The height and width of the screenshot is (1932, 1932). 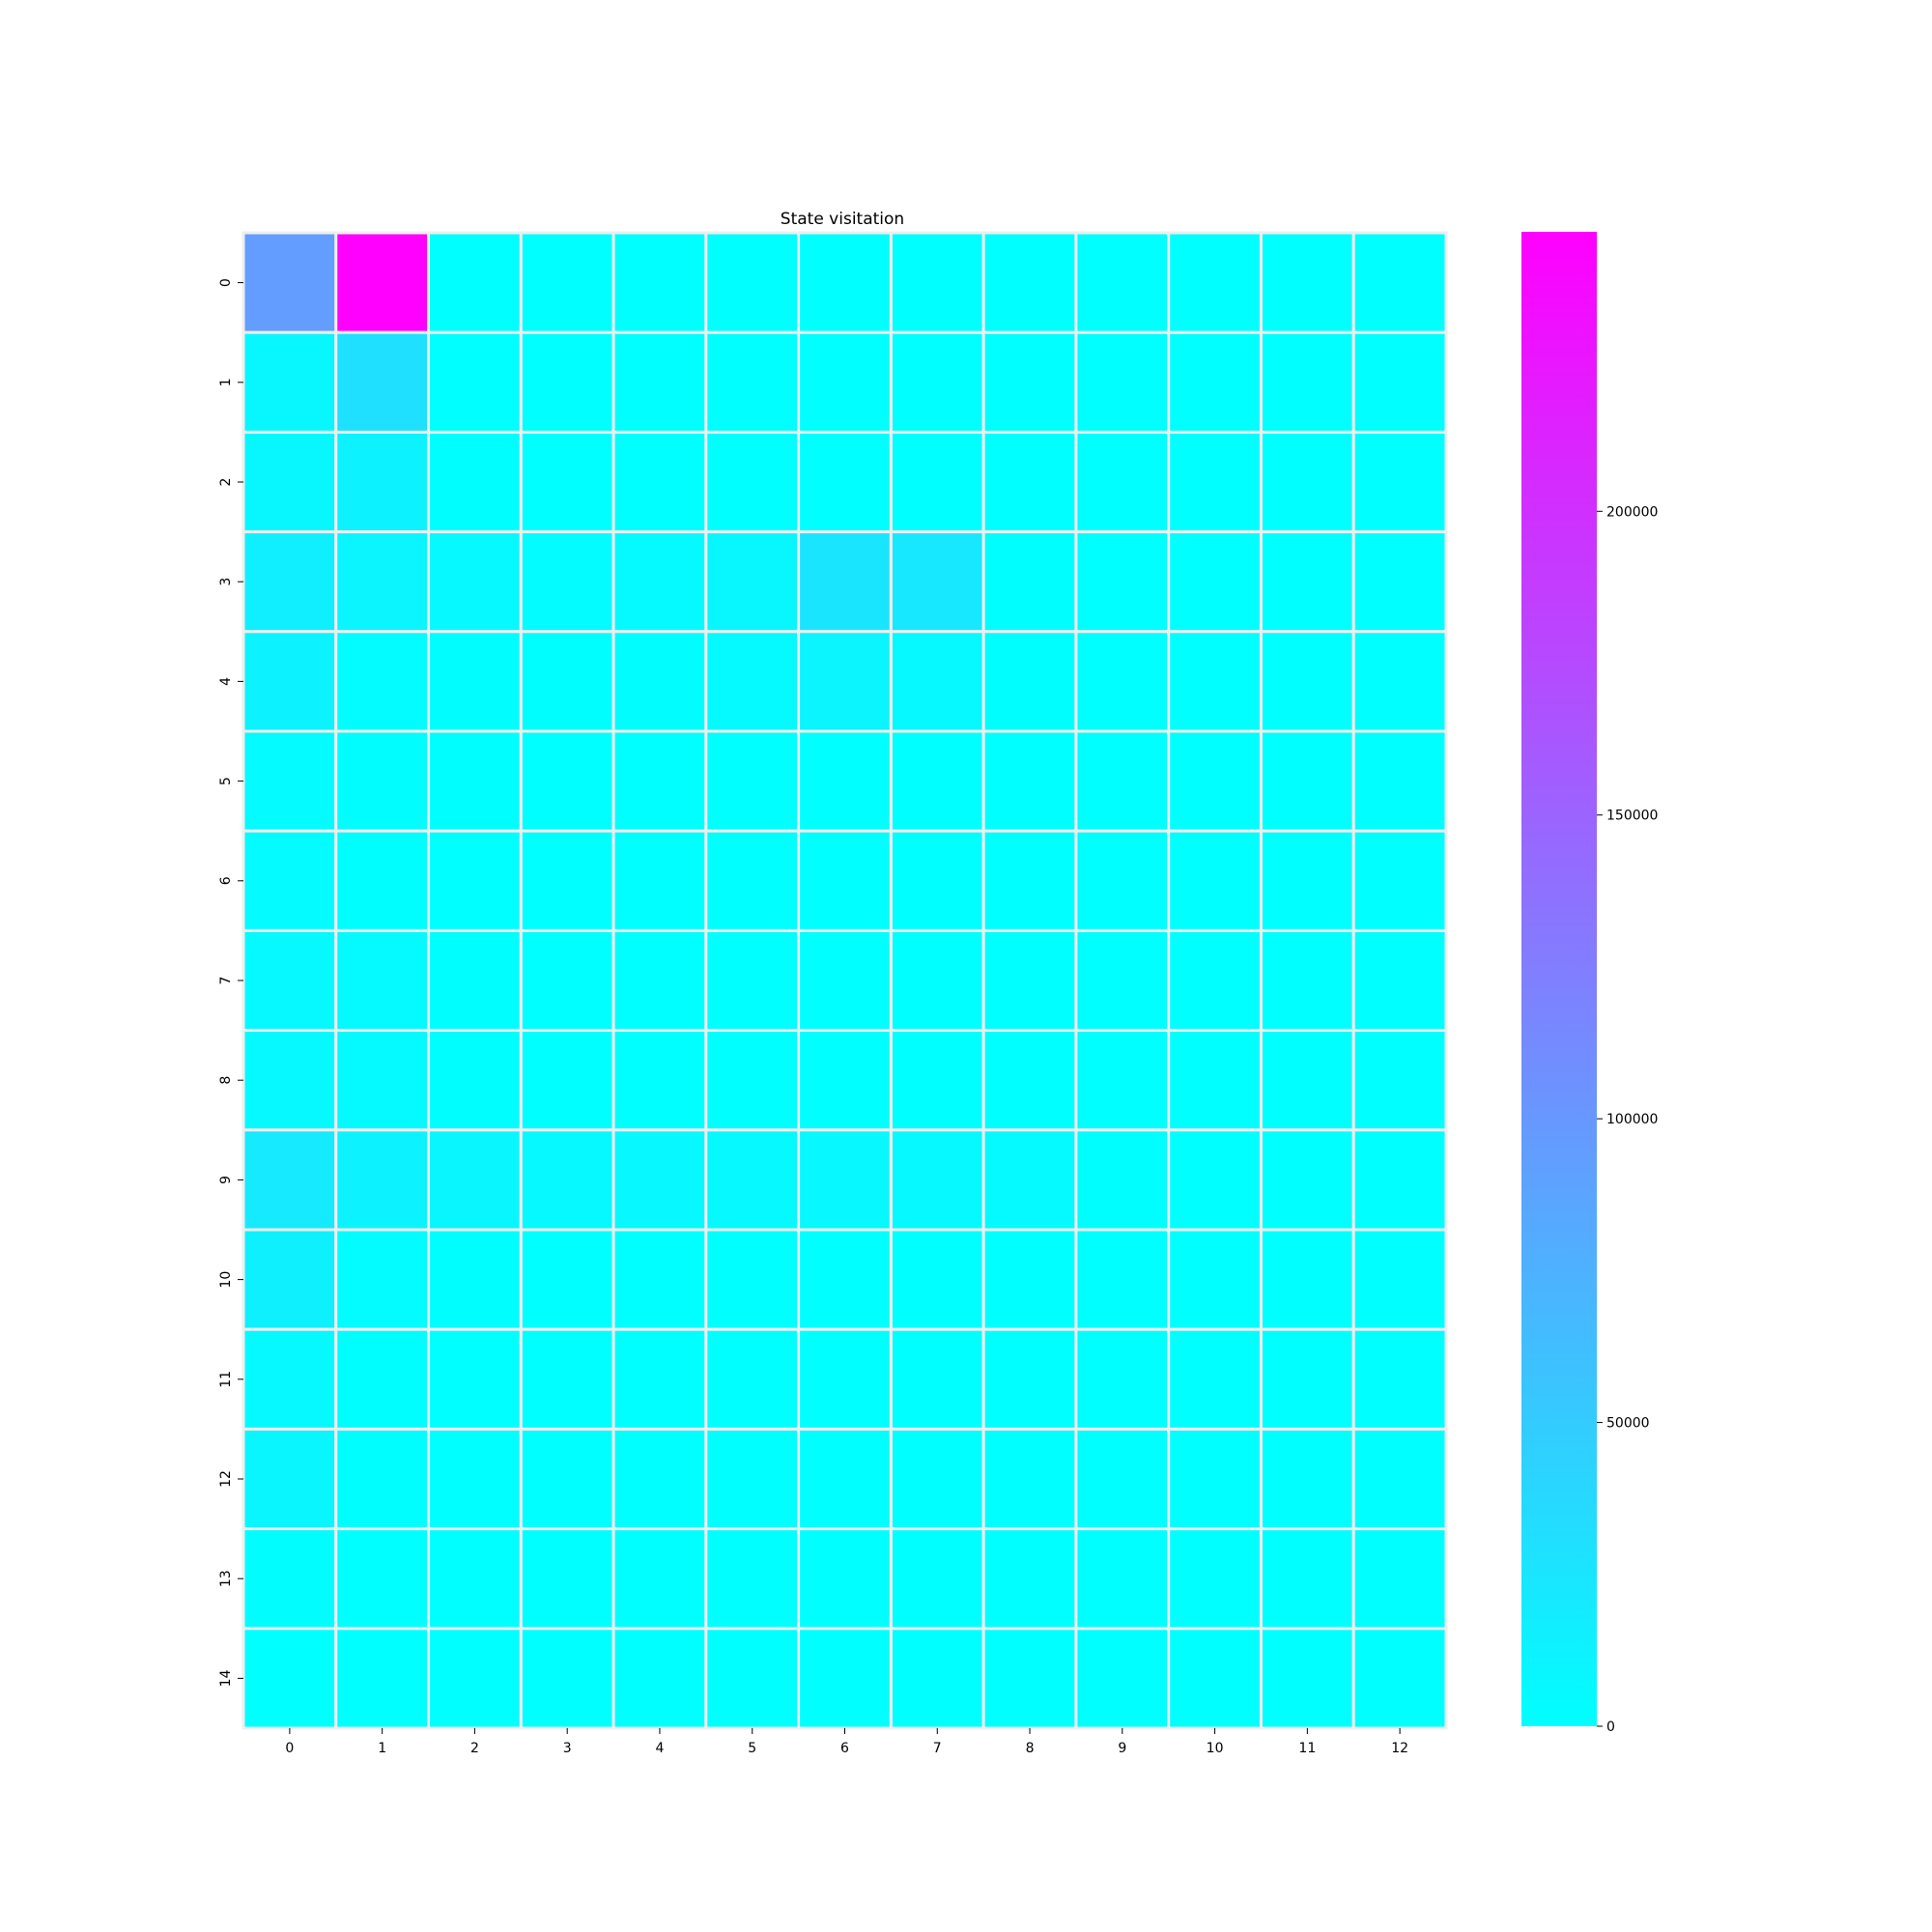 I want to click on heatmap-cell-r4-c0, so click(x=290, y=681).